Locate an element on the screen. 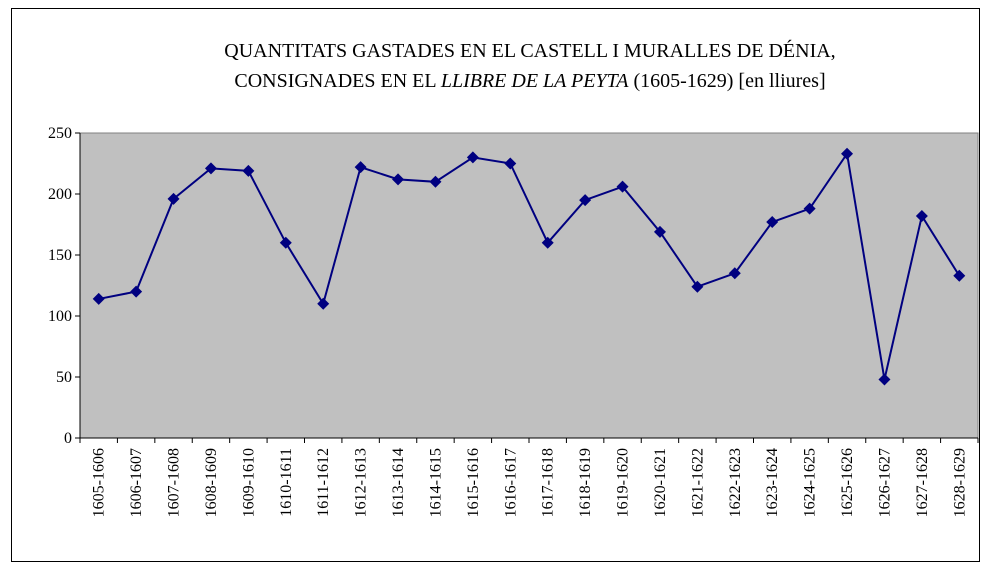 The image size is (984, 565). x-tick-label: 1627-1628 is located at coordinates (922, 482).